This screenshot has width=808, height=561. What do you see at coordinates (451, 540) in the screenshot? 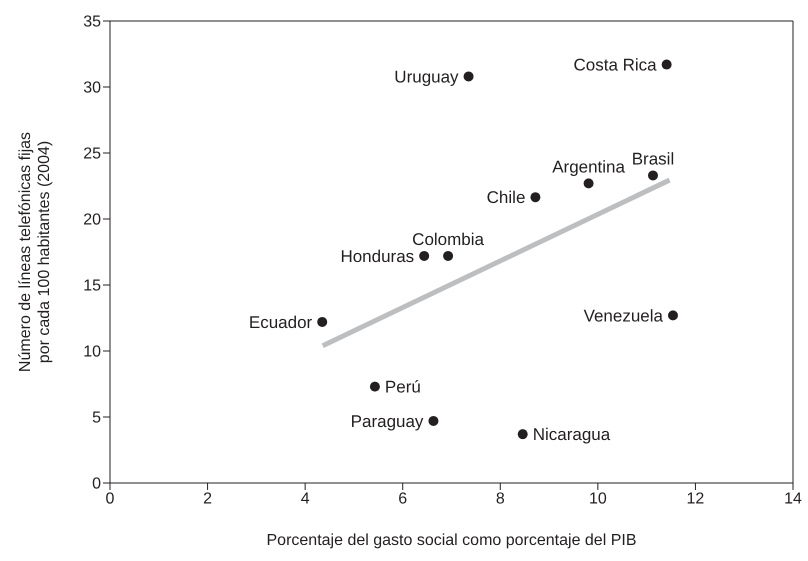
I see `x-axis-title: Porcentaje del gasto social como porcentaje del PIB` at bounding box center [451, 540].